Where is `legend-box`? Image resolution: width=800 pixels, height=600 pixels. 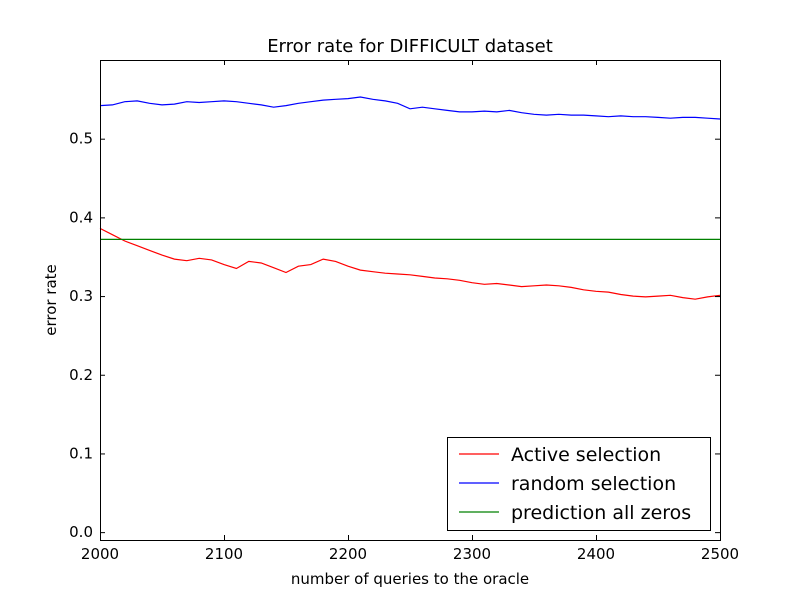
legend-box is located at coordinates (579, 484).